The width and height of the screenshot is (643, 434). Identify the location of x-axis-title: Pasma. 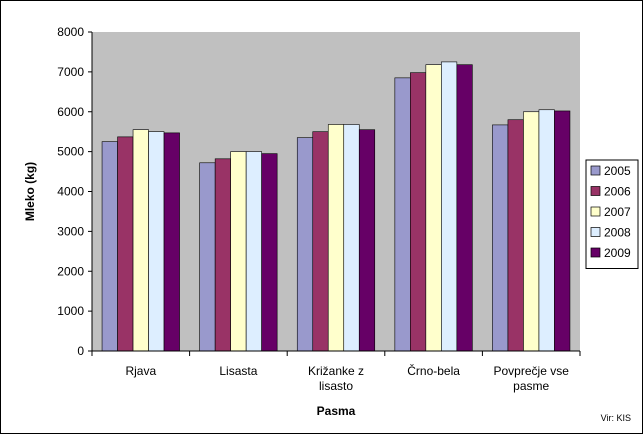
(336, 411).